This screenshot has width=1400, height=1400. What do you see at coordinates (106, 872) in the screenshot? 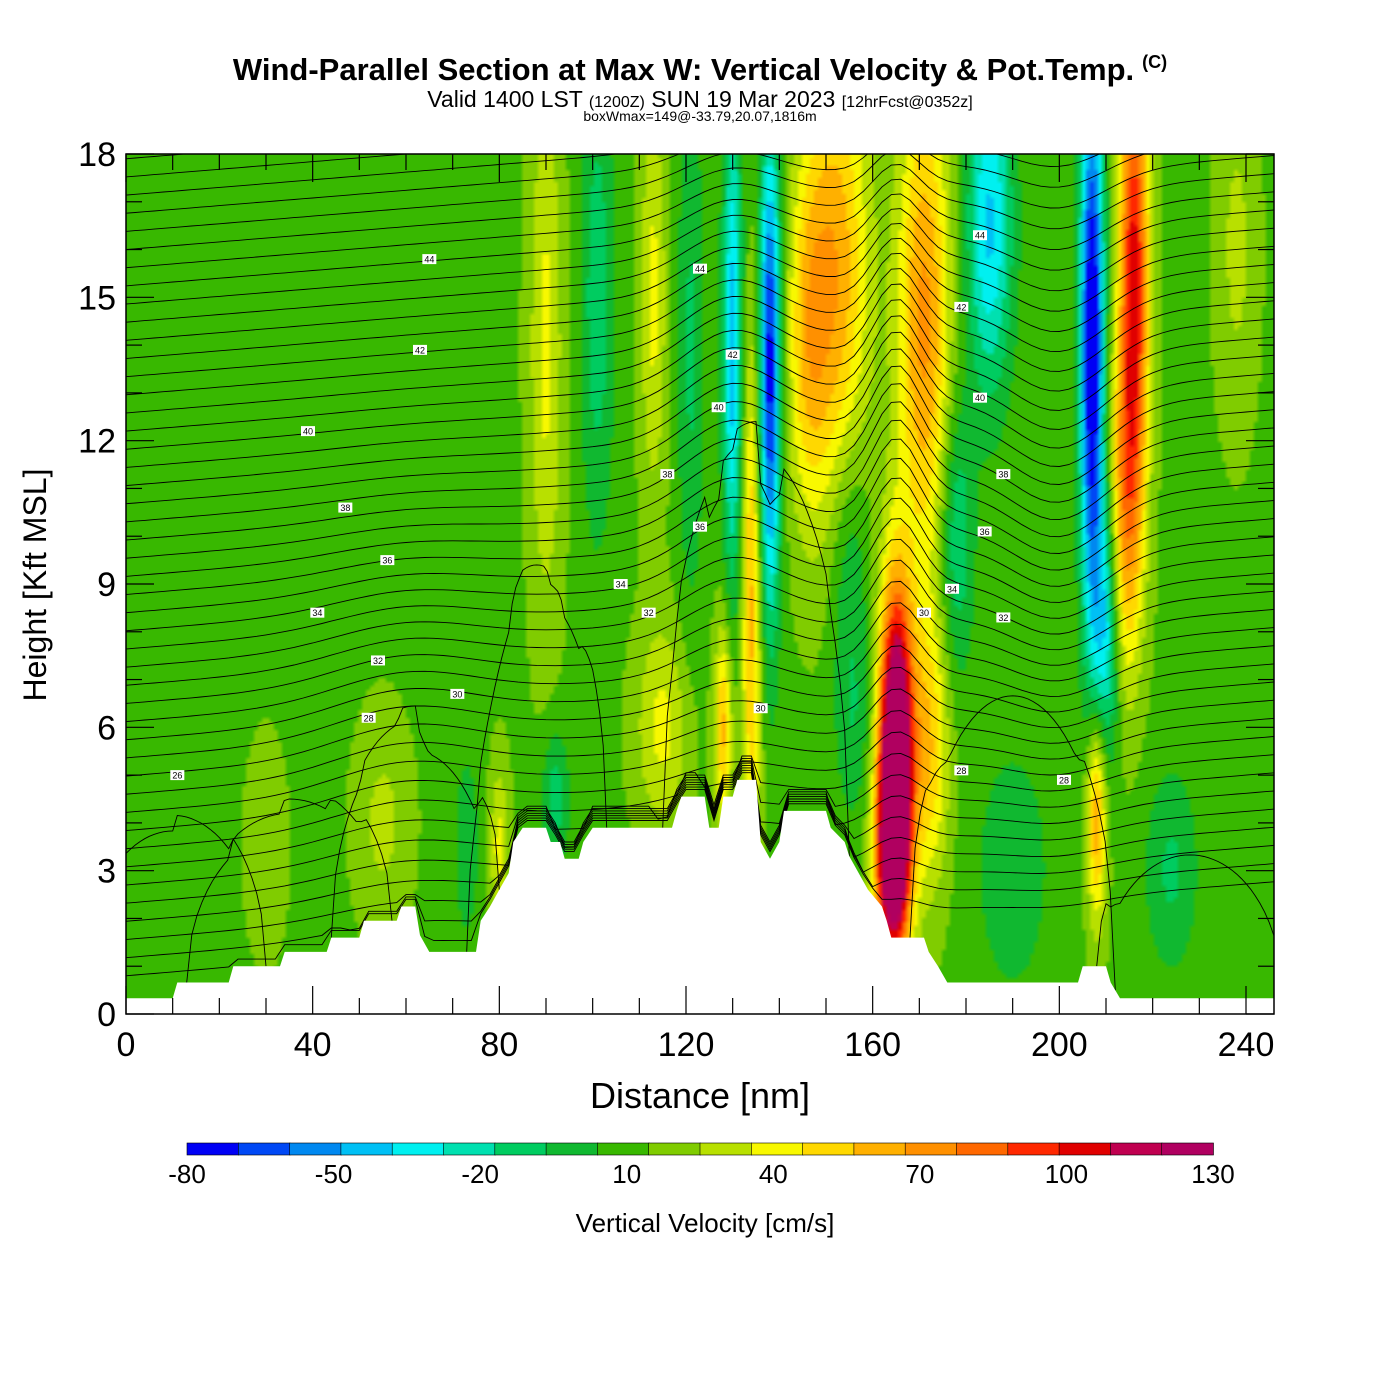
I see `y-tick-label: 3` at bounding box center [106, 872].